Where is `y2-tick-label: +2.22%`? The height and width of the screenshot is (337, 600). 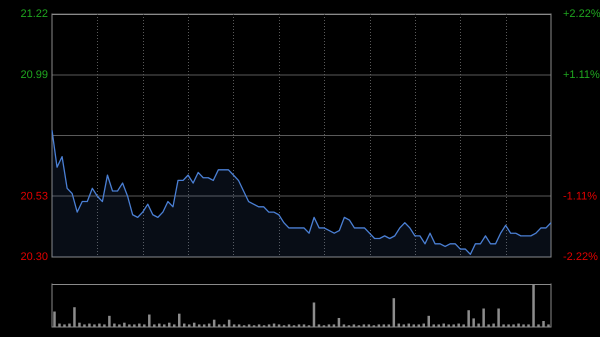
y2-tick-label: +2.22% is located at coordinates (581, 14).